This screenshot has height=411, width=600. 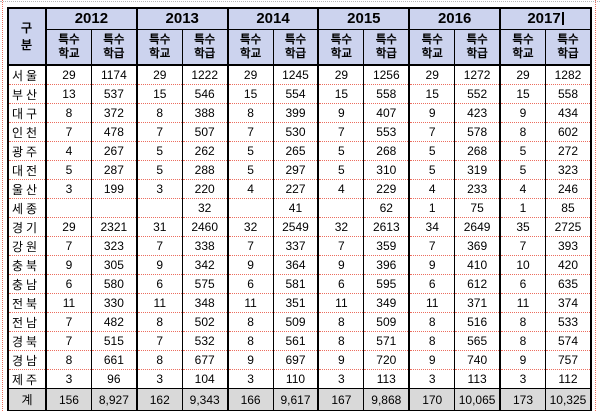 I want to click on value-cell: 515, so click(x=114, y=341).